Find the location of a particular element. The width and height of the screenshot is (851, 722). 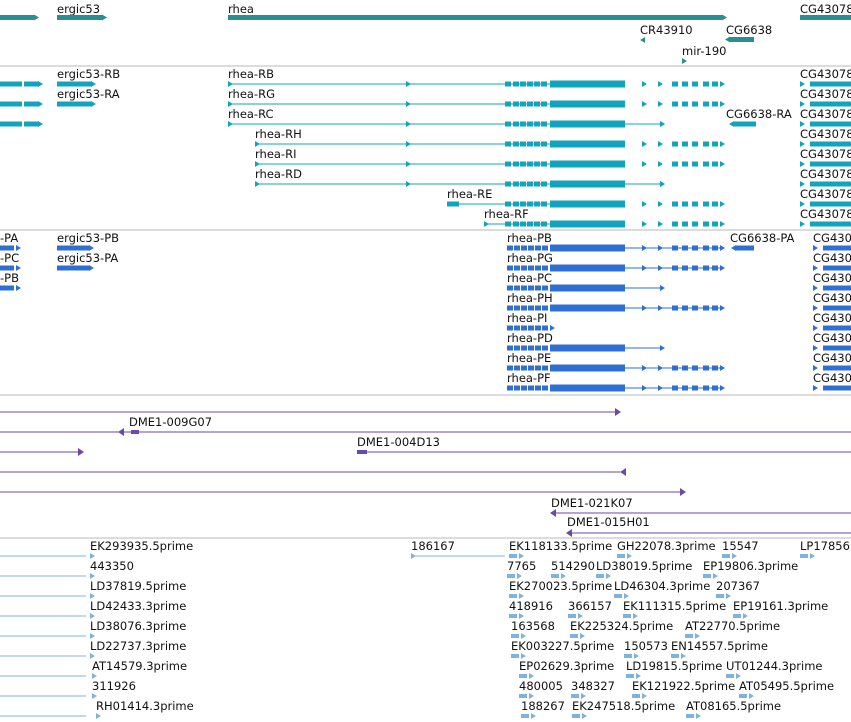

feature-label: EK003227.5prime is located at coordinates (562, 646).